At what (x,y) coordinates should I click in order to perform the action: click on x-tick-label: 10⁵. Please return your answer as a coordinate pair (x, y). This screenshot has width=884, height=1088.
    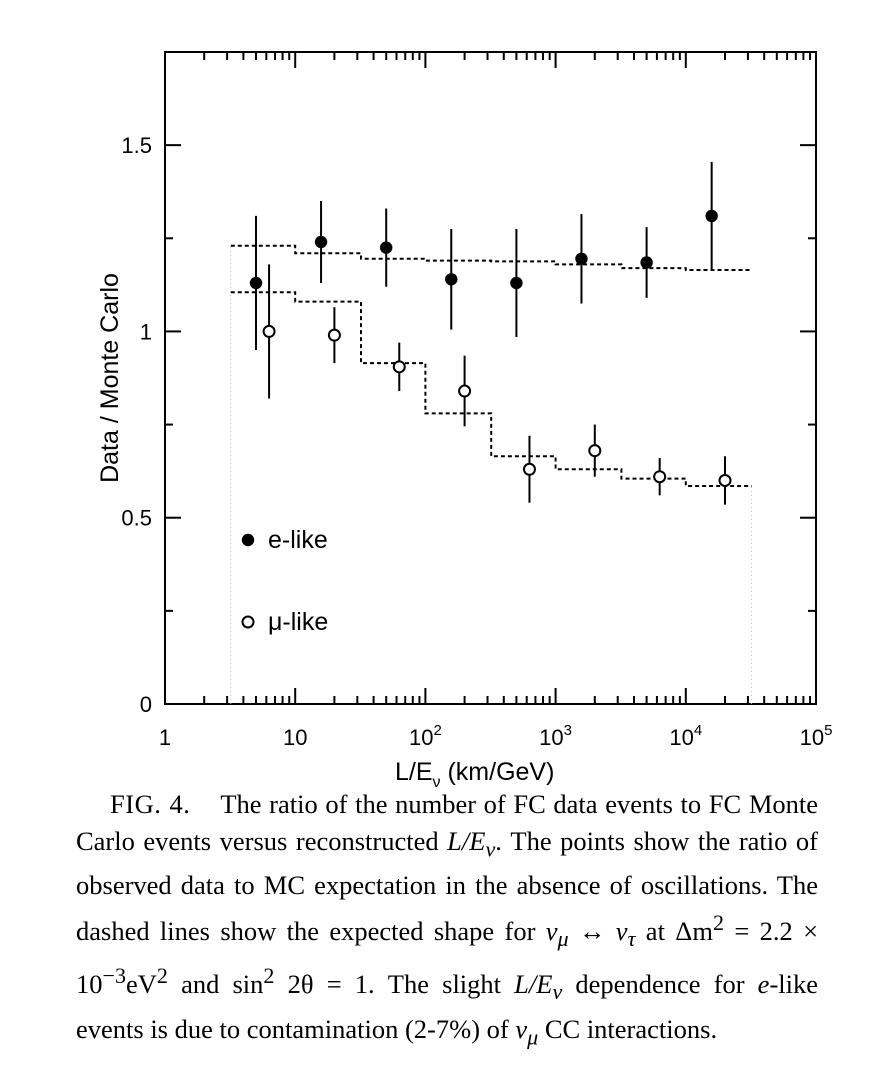
    Looking at the image, I should click on (816, 736).